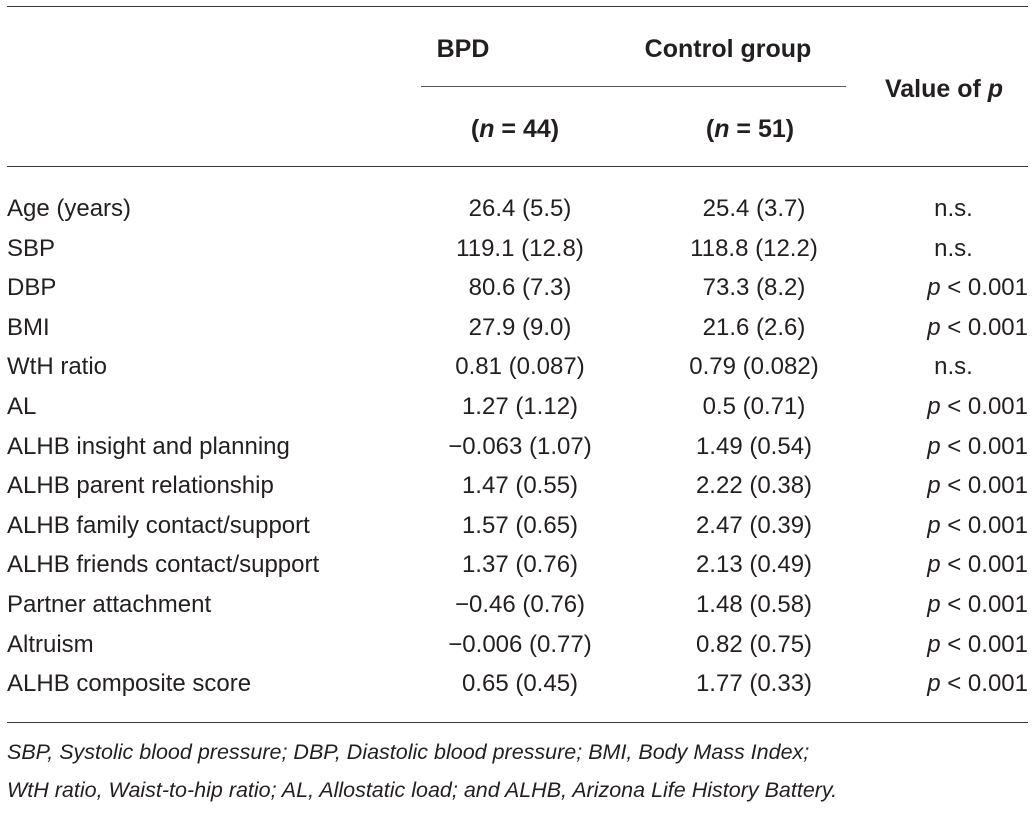  I want to click on bpd-value: 27.9 (9.0), so click(520, 327).